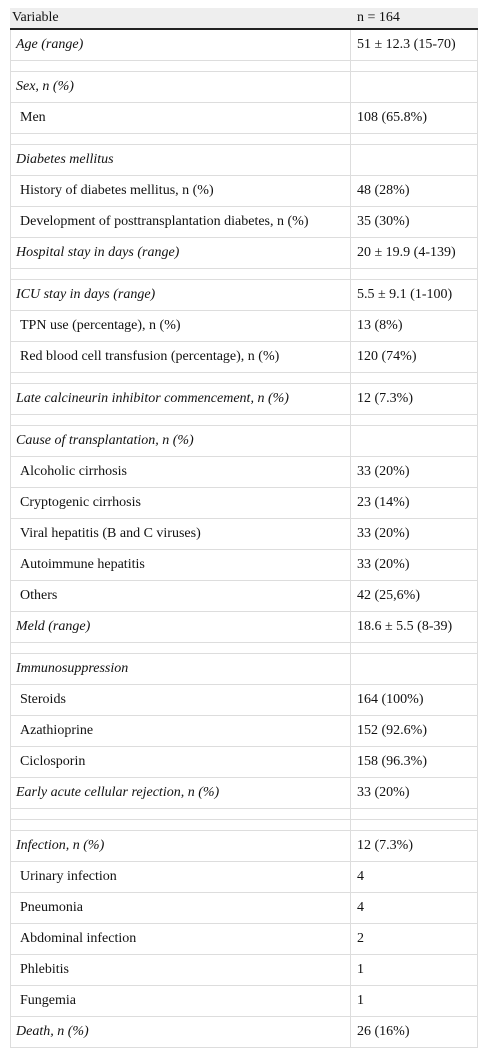 The width and height of the screenshot is (489, 1053). What do you see at coordinates (414, 762) in the screenshot?
I see `row-value: 158 (96.3%)` at bounding box center [414, 762].